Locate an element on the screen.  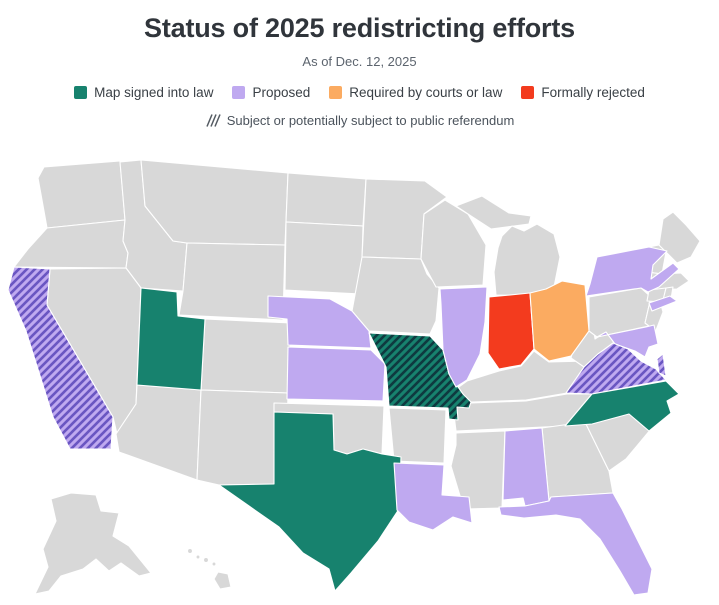
hatch-icon is located at coordinates (213, 120).